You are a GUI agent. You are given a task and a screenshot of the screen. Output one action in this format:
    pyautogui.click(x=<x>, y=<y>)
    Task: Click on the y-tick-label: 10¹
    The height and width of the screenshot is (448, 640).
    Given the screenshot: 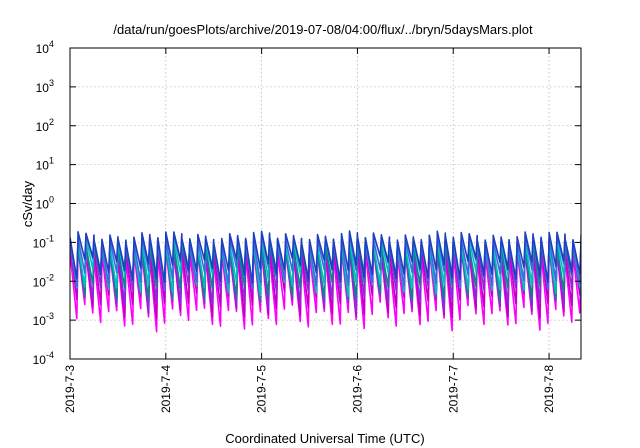 What is the action you would take?
    pyautogui.click(x=45, y=164)
    